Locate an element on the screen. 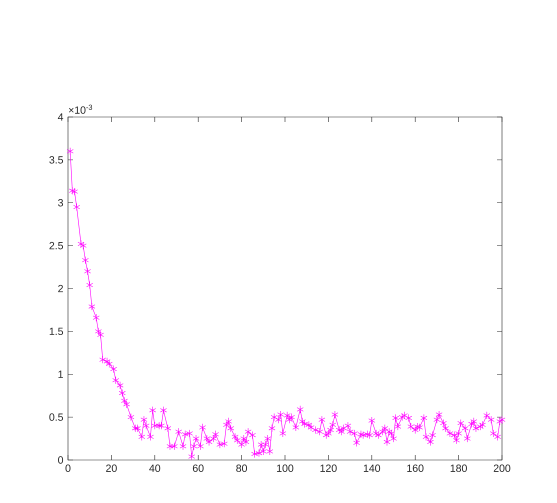 The image size is (557, 503). y-tick-label: 0 is located at coordinates (61, 460).